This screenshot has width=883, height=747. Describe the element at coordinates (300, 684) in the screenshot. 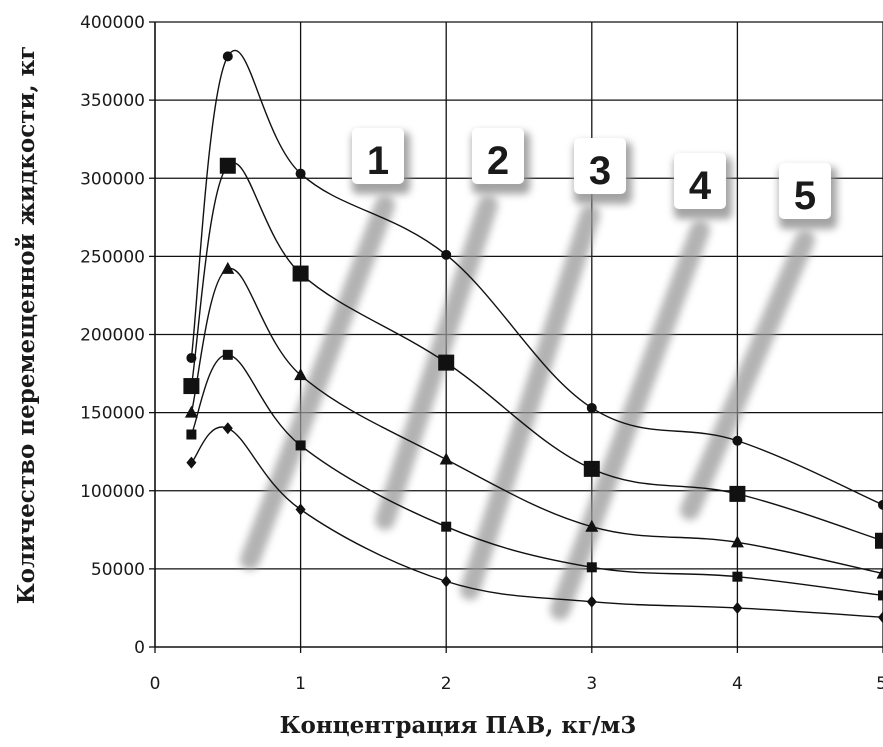

I see `x-tick-label: 1` at that location.